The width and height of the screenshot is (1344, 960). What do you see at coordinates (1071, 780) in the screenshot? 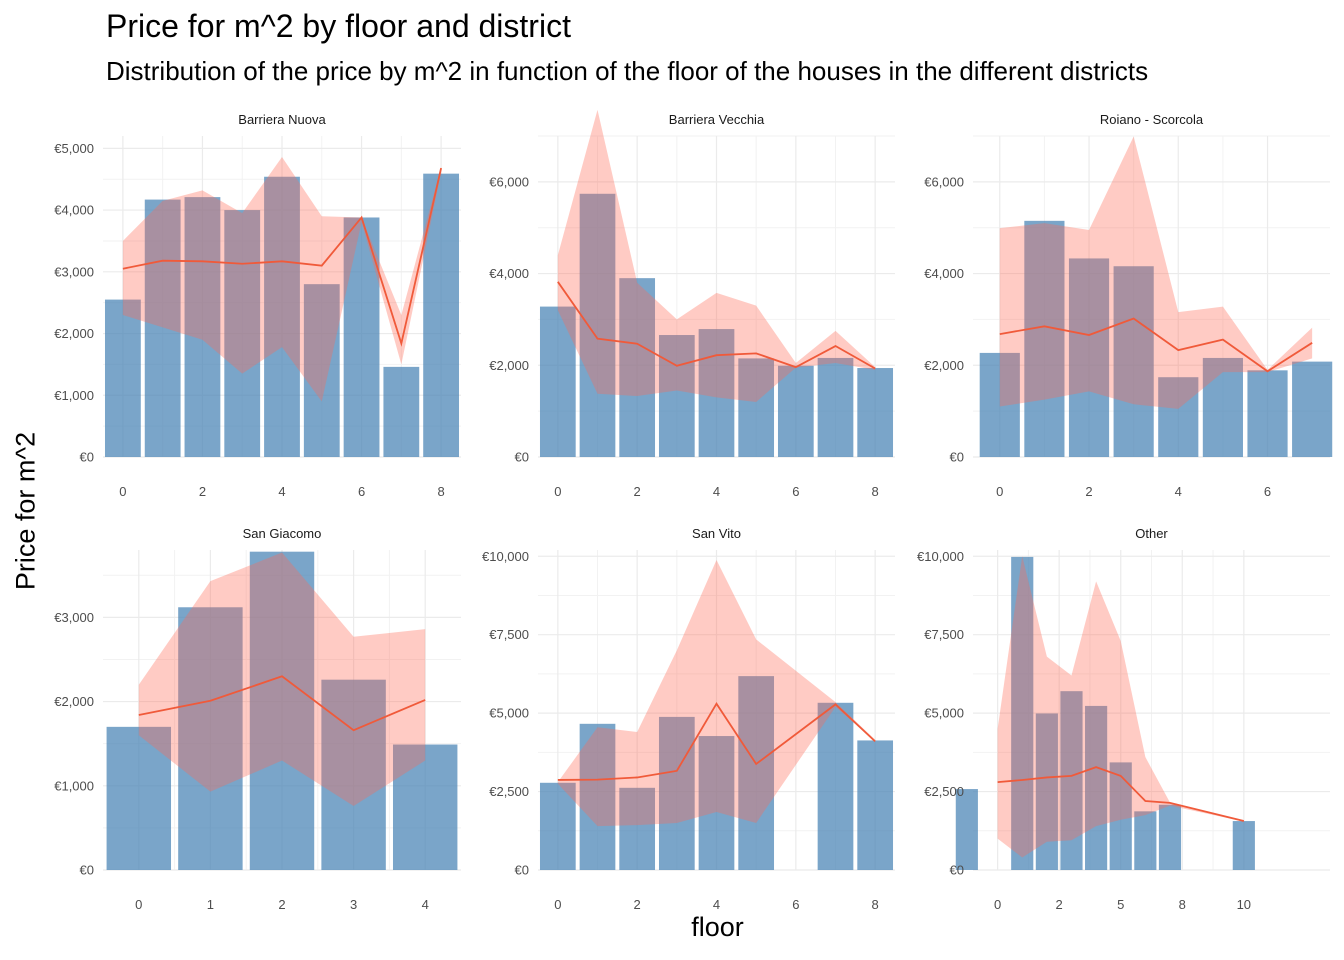
I see `bar-other-floor-2.4` at bounding box center [1071, 780].